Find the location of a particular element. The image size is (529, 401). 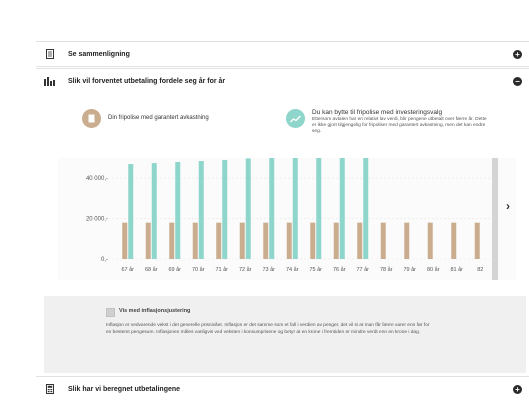

x-tick-label: 74 år is located at coordinates (292, 269).